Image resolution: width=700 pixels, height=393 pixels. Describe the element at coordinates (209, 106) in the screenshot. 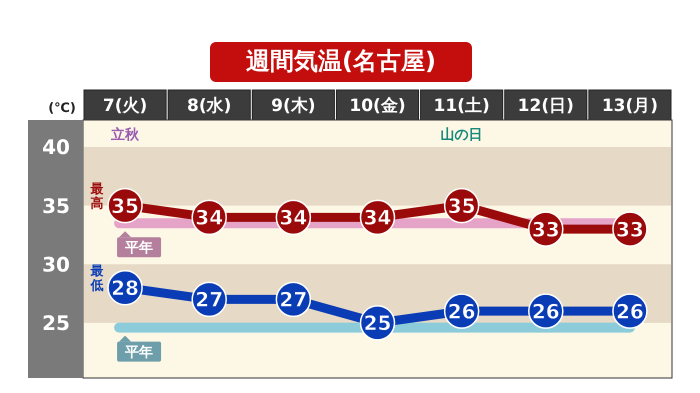

I see `x-tick-label: 8(水)` at that location.